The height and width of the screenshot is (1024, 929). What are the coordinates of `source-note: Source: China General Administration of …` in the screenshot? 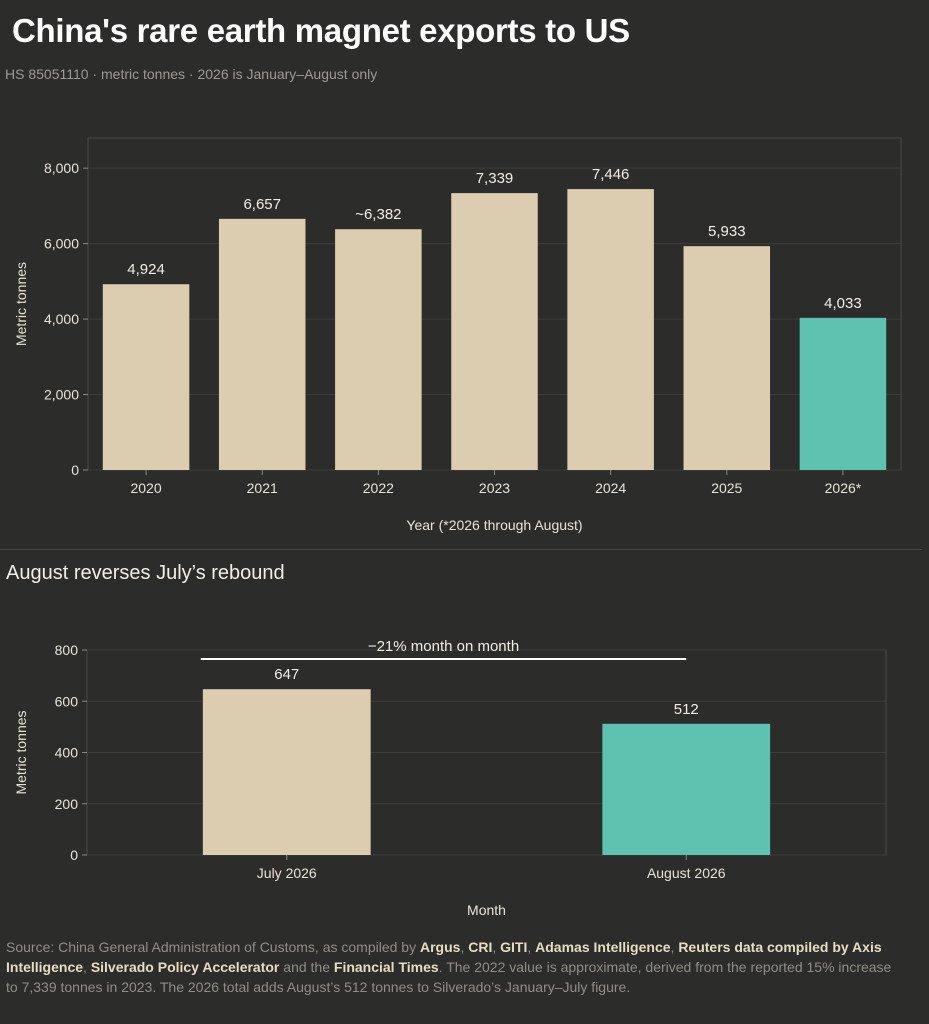 It's located at (456, 967).